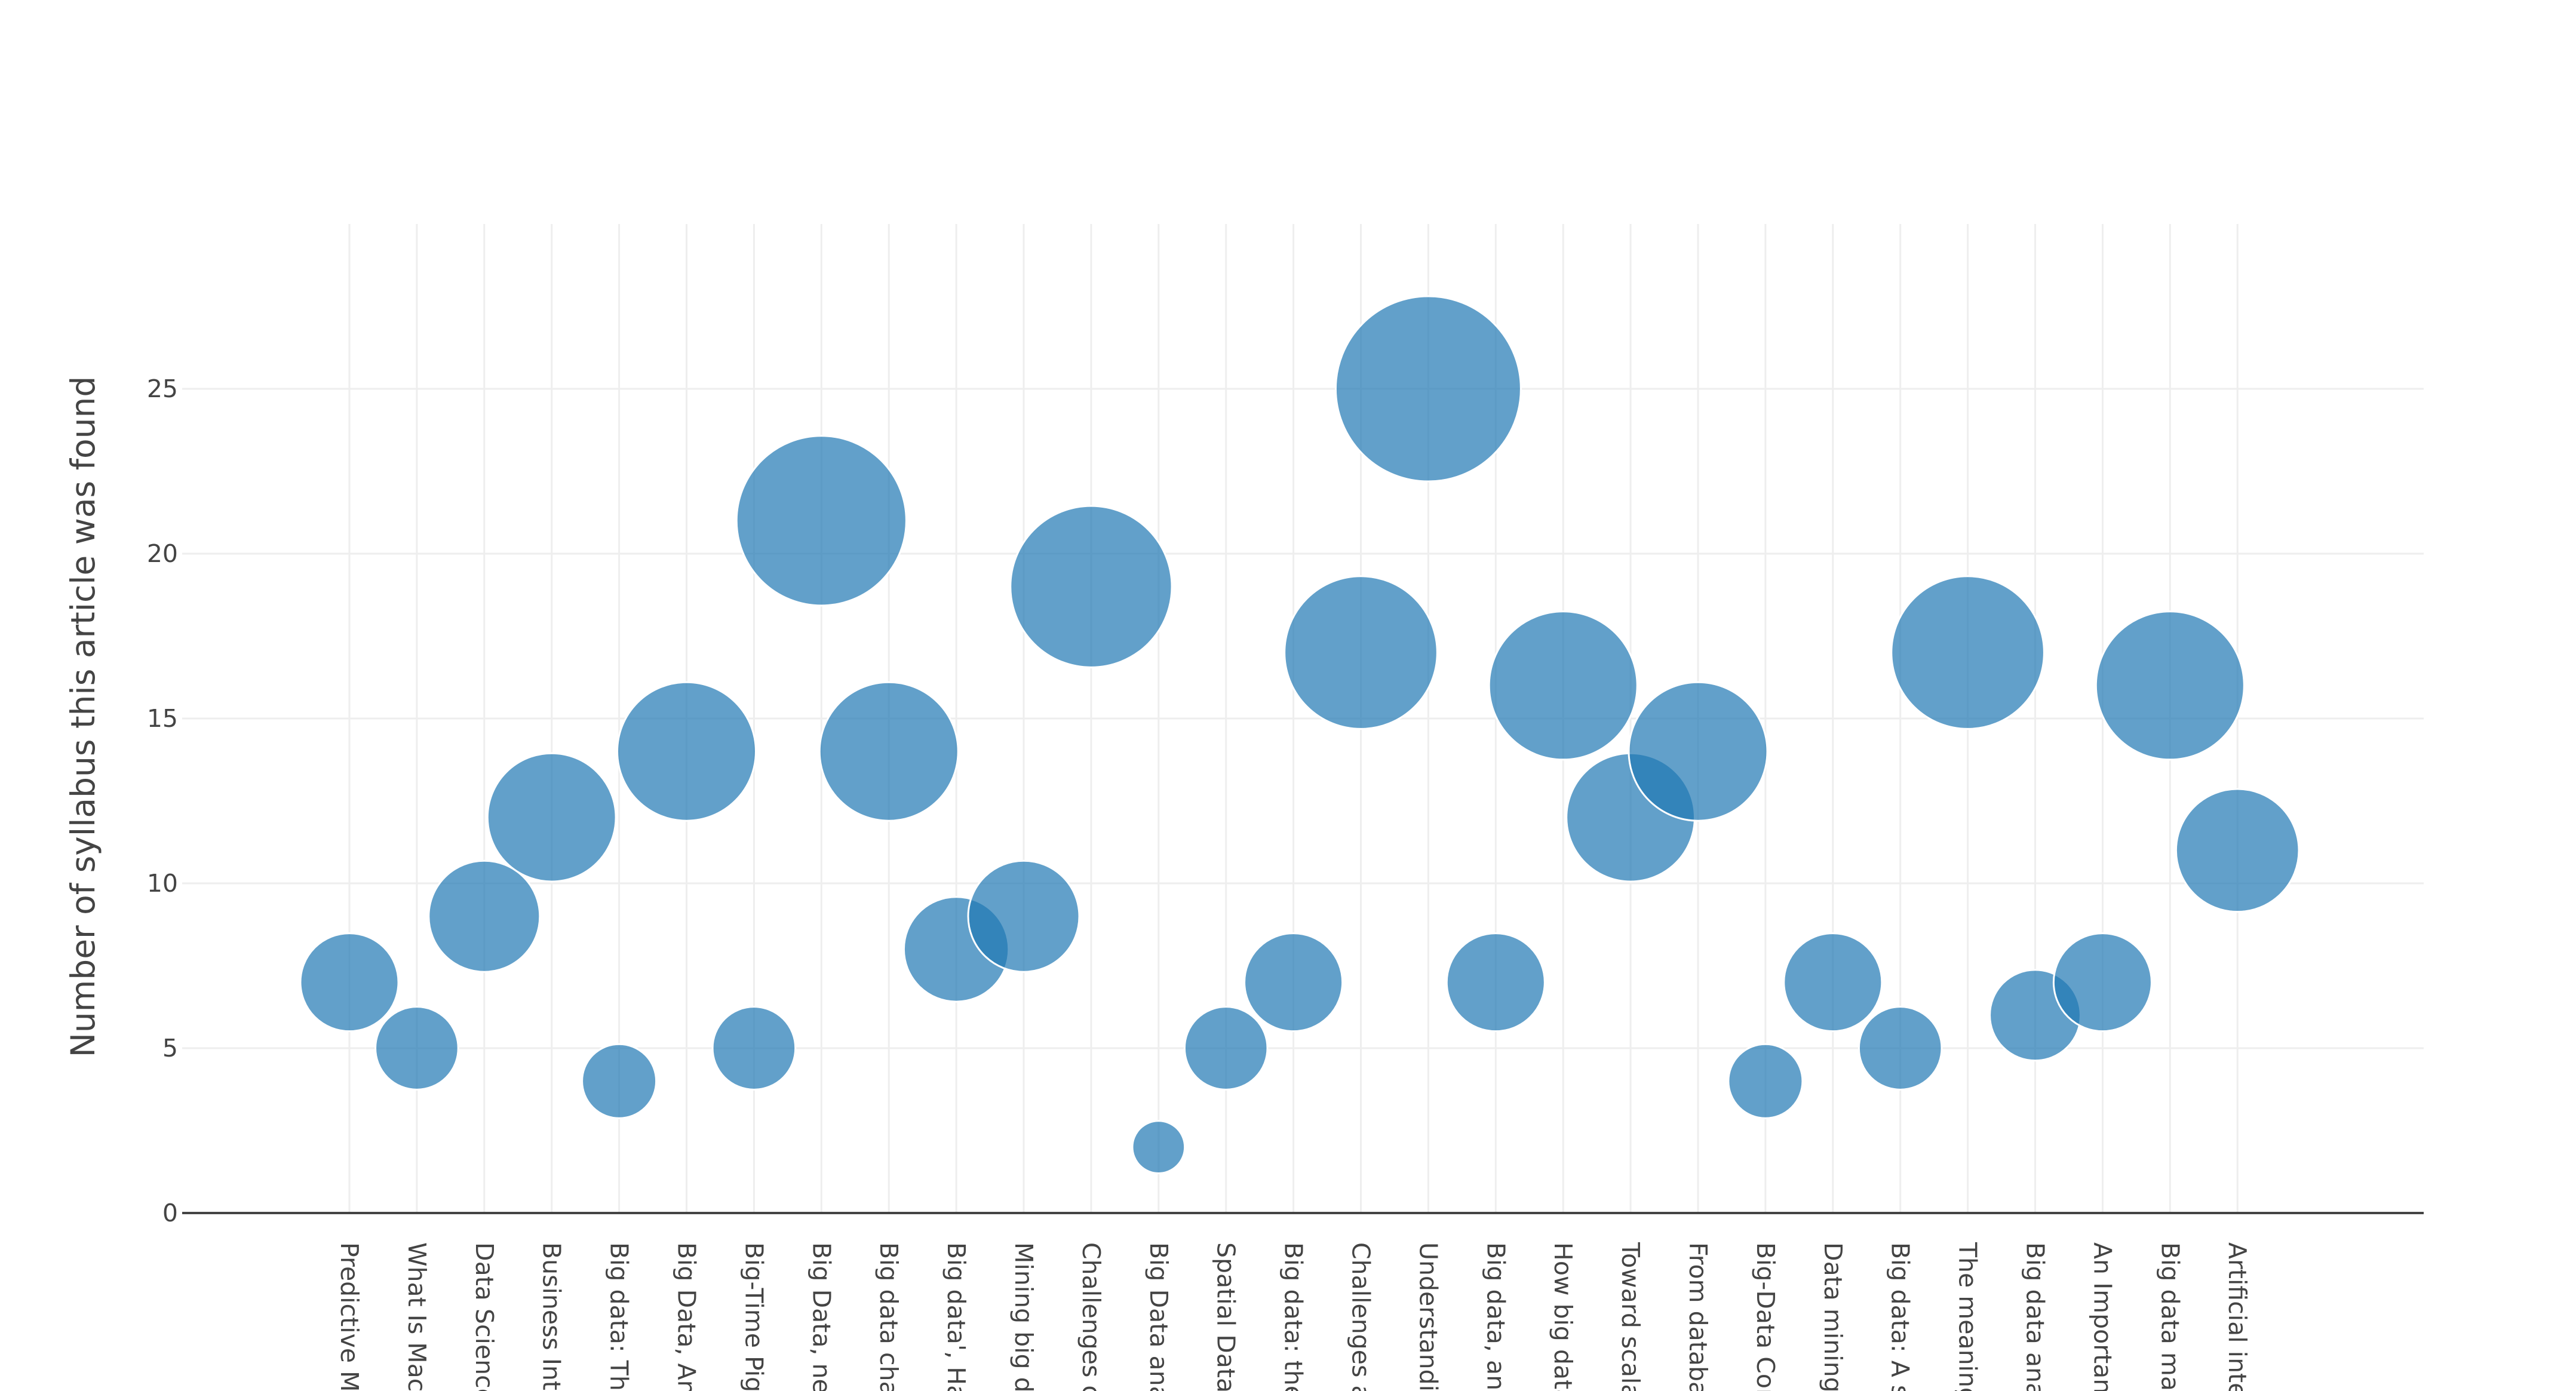 The image size is (2576, 1391). What do you see at coordinates (1698, 1316) in the screenshot?
I see `x-tick-label: From databa` at bounding box center [1698, 1316].